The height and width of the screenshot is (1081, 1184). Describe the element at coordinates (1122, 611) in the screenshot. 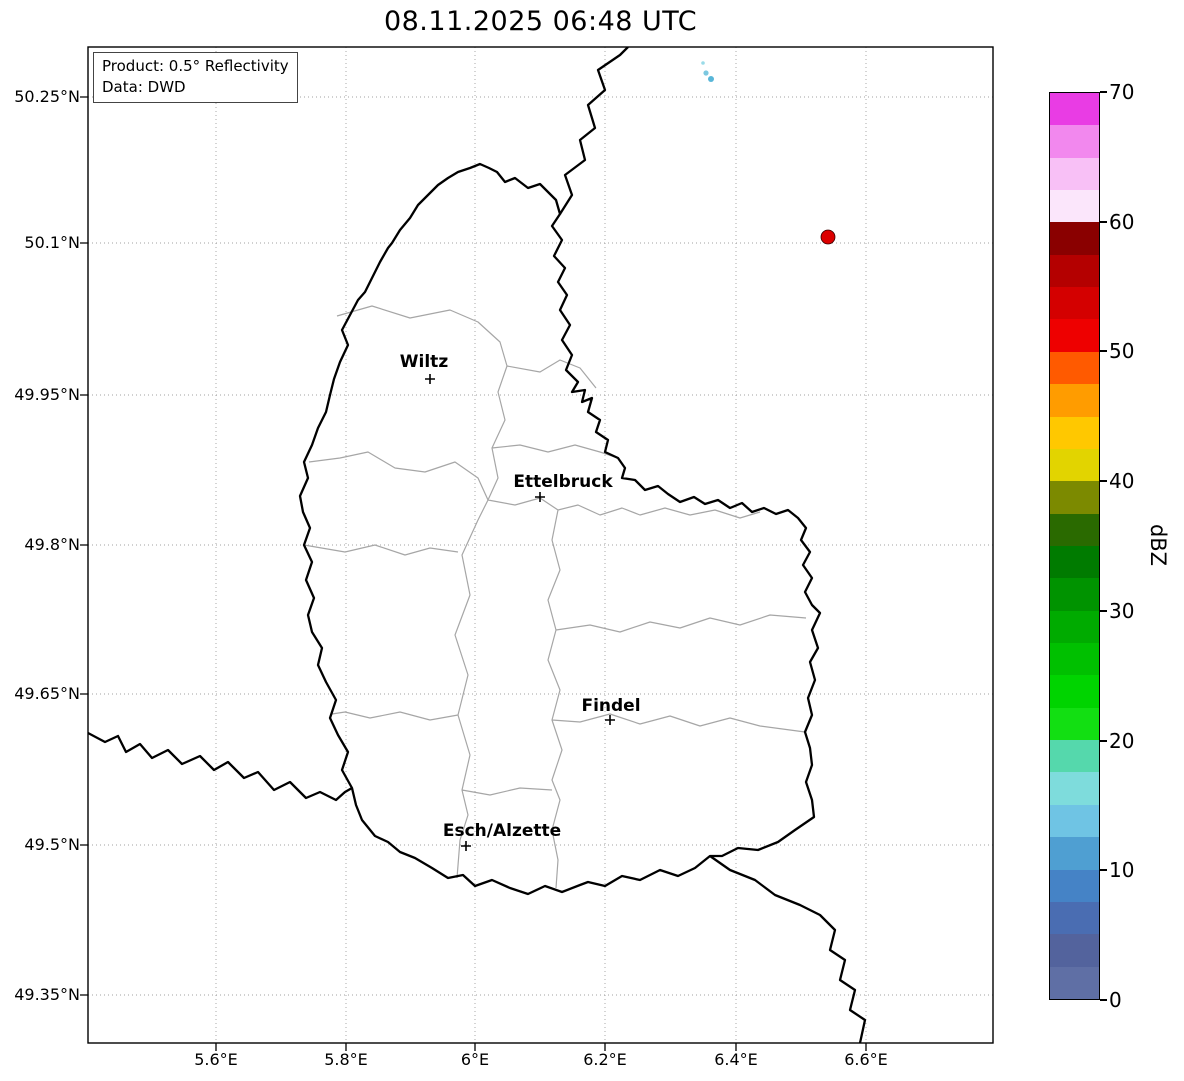

I see `colorbar-tick-label: 30` at that location.